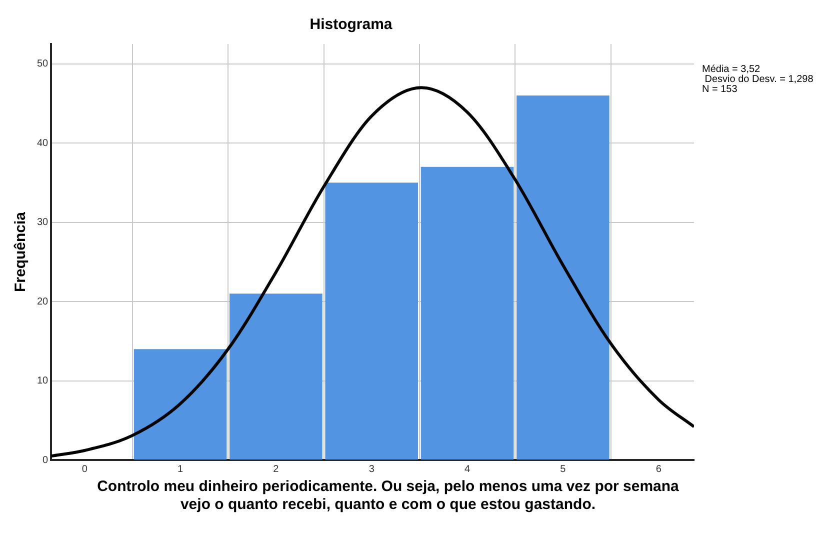 This screenshot has height=534, width=832. I want to click on text: N = 153, so click(720, 89).